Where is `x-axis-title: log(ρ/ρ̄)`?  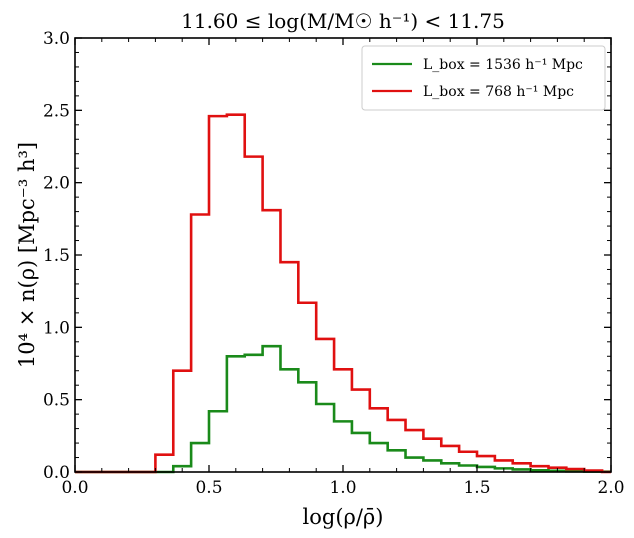
x-axis-title: log(ρ/ρ̄) is located at coordinates (343, 517).